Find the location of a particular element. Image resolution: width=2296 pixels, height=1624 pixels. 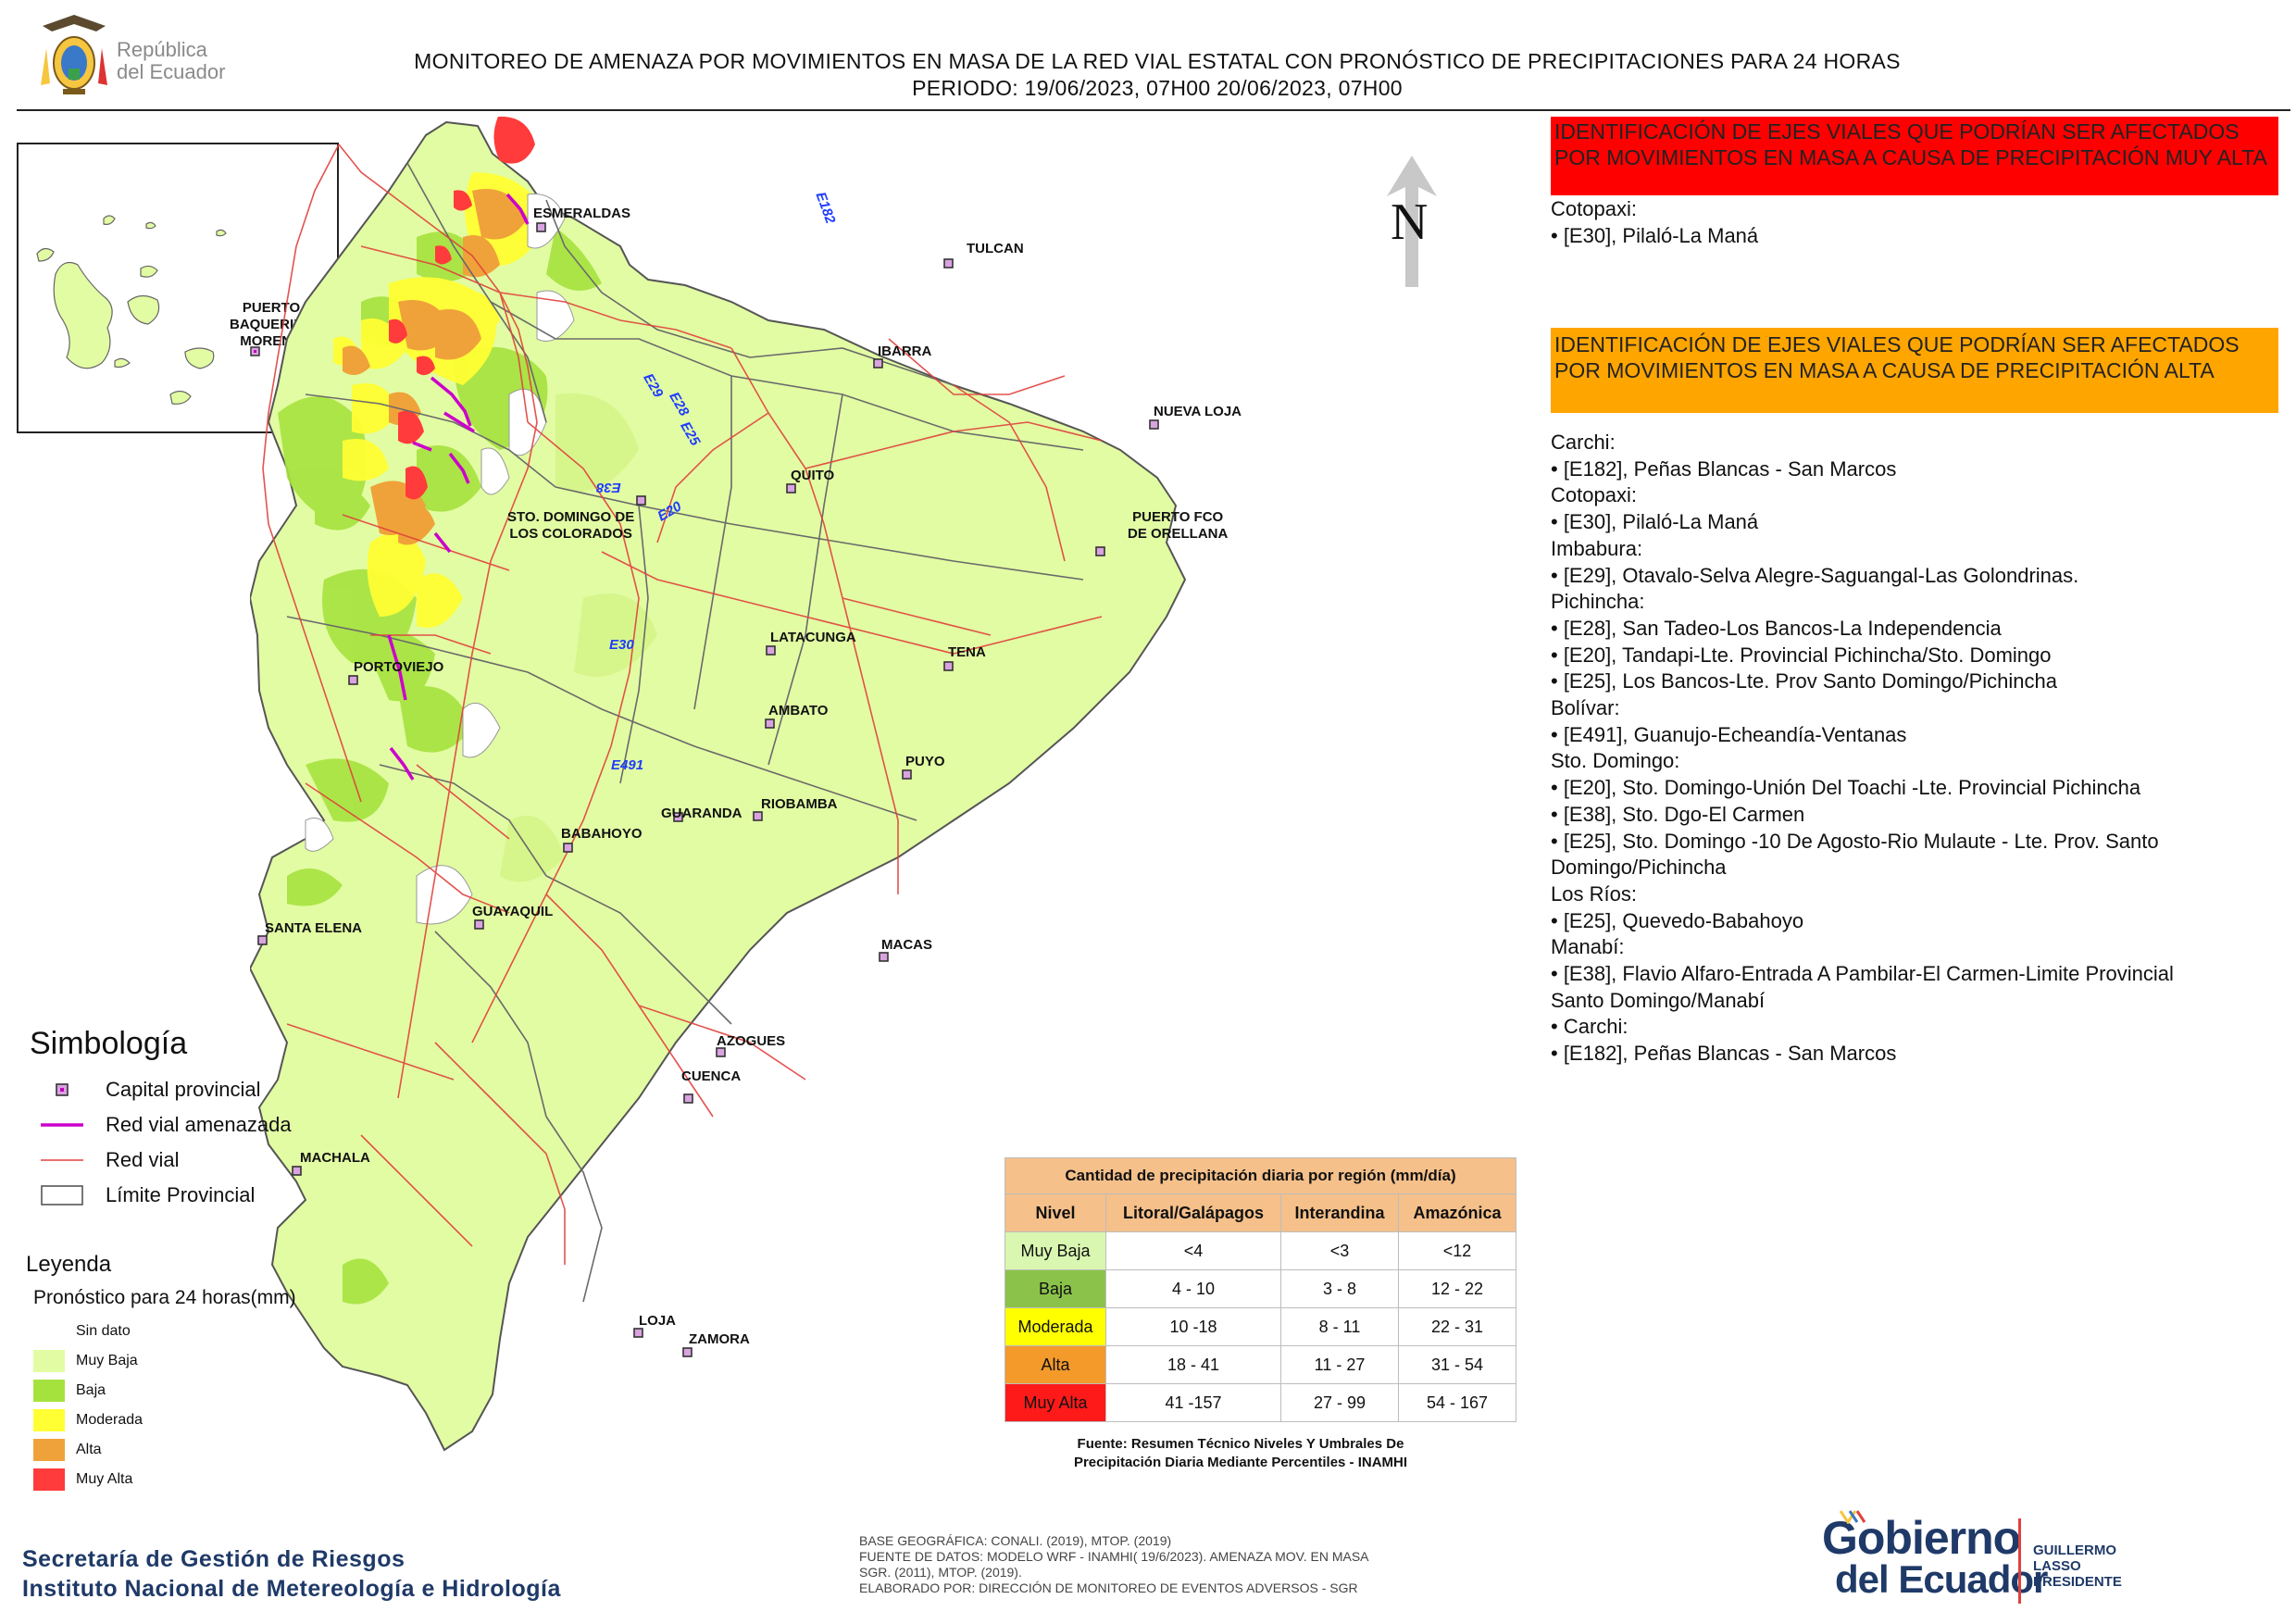

value-cell: 8 - 11 is located at coordinates (1339, 1326).